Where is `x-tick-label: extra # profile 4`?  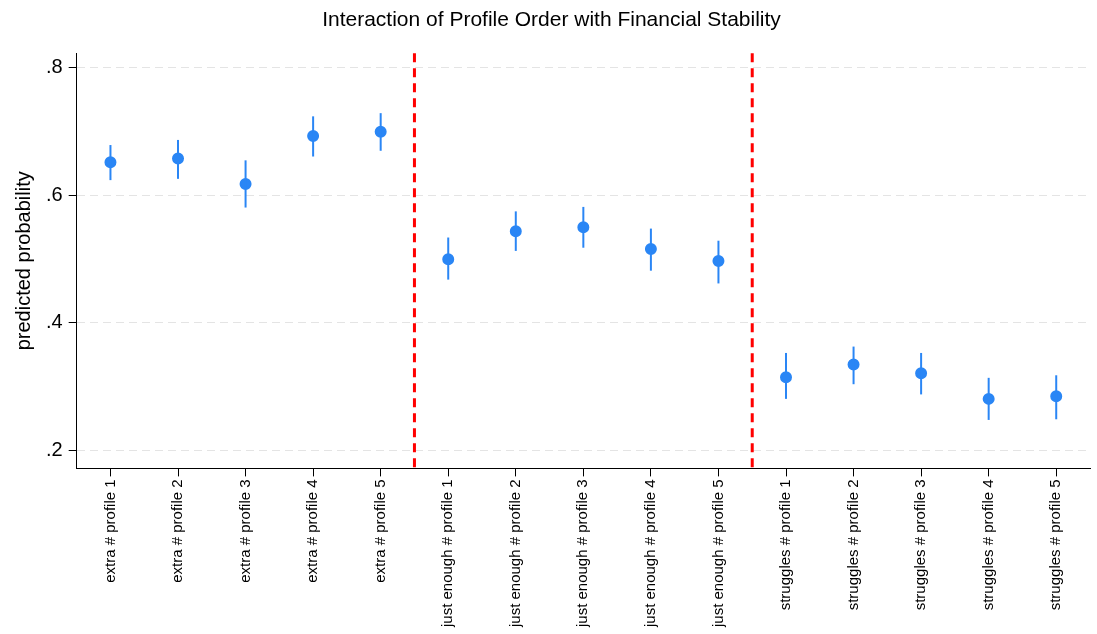 x-tick-label: extra # profile 4 is located at coordinates (312, 531).